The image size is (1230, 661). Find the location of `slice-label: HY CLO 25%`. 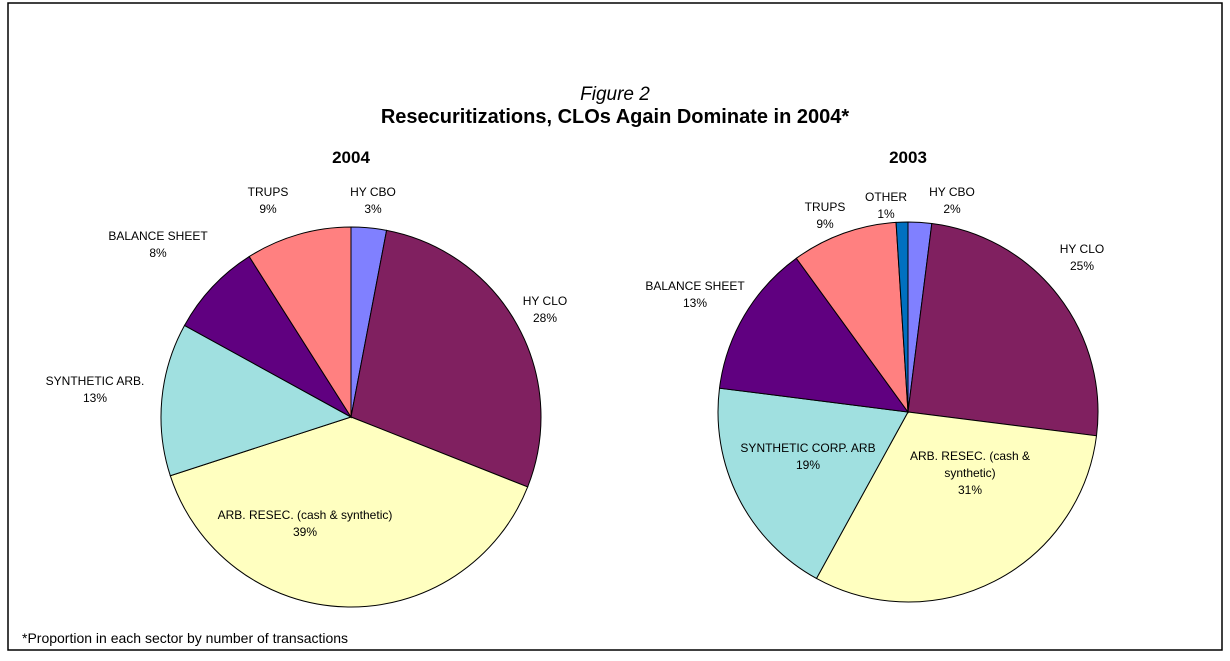

slice-label: HY CLO 25% is located at coordinates (1082, 258).